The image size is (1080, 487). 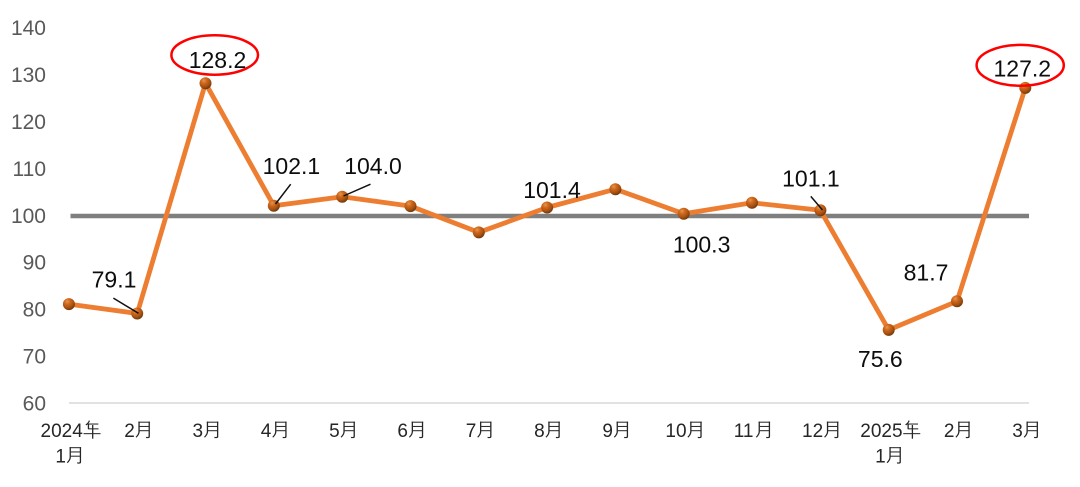 I want to click on svg-text: 101.4, so click(x=552, y=190).